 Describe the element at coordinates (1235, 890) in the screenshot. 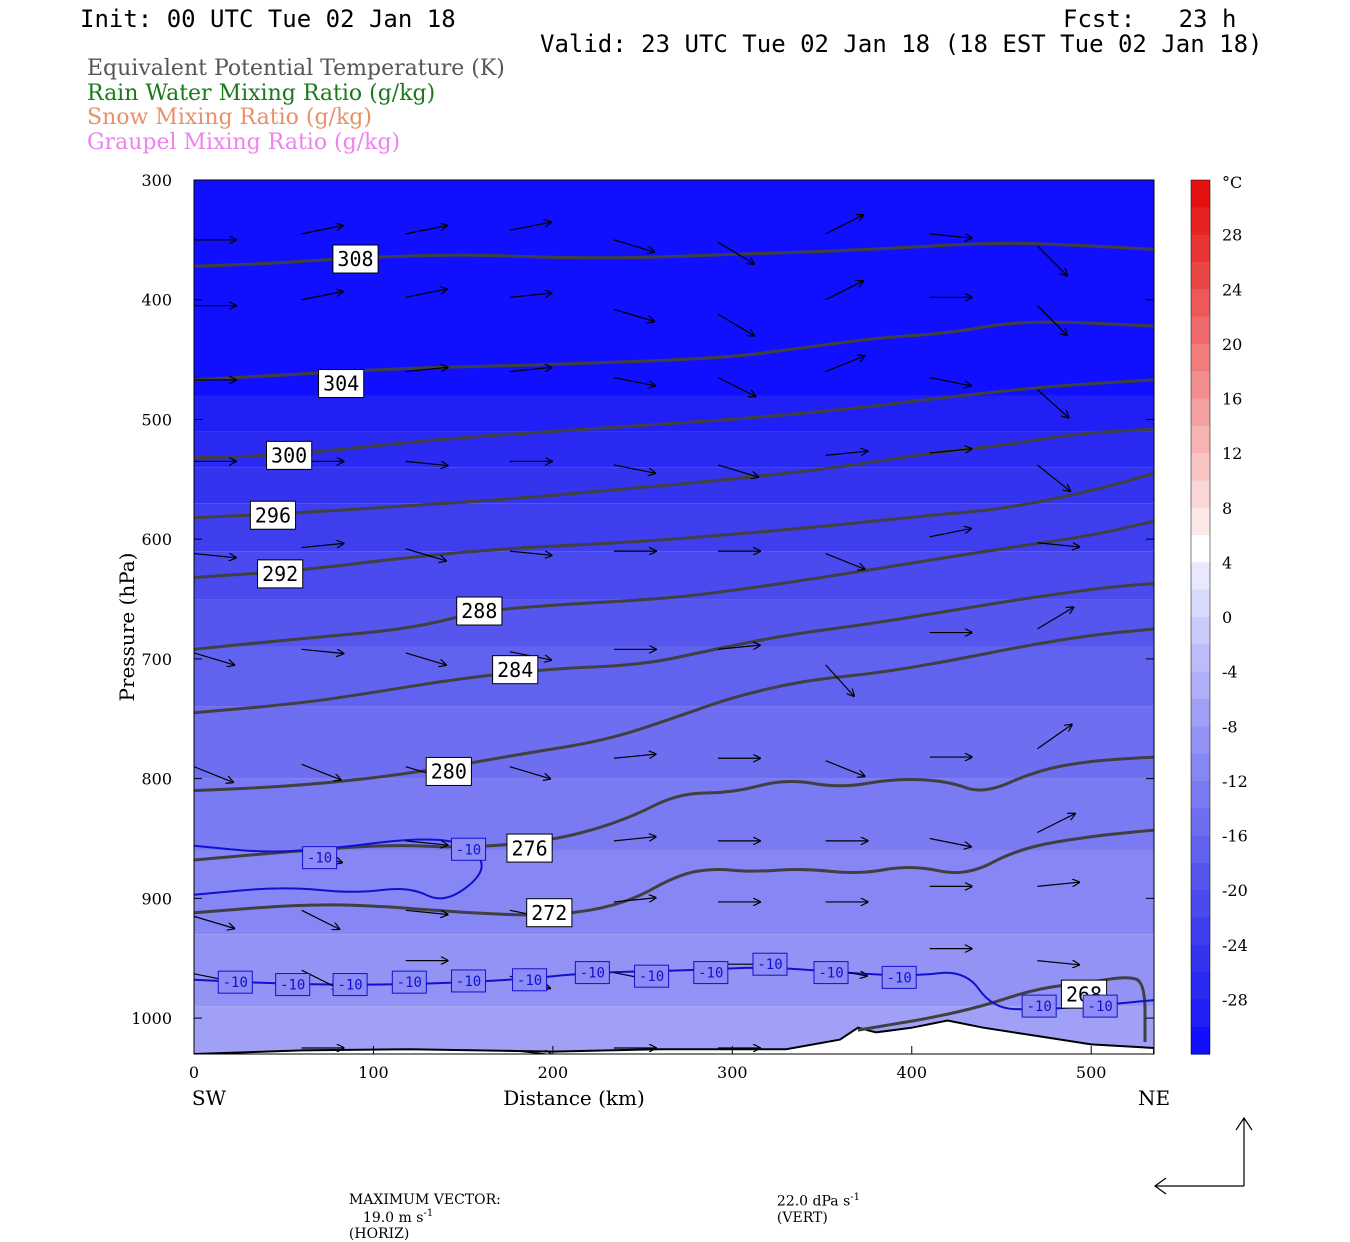

I see `colorbar-tick-label: -20` at that location.